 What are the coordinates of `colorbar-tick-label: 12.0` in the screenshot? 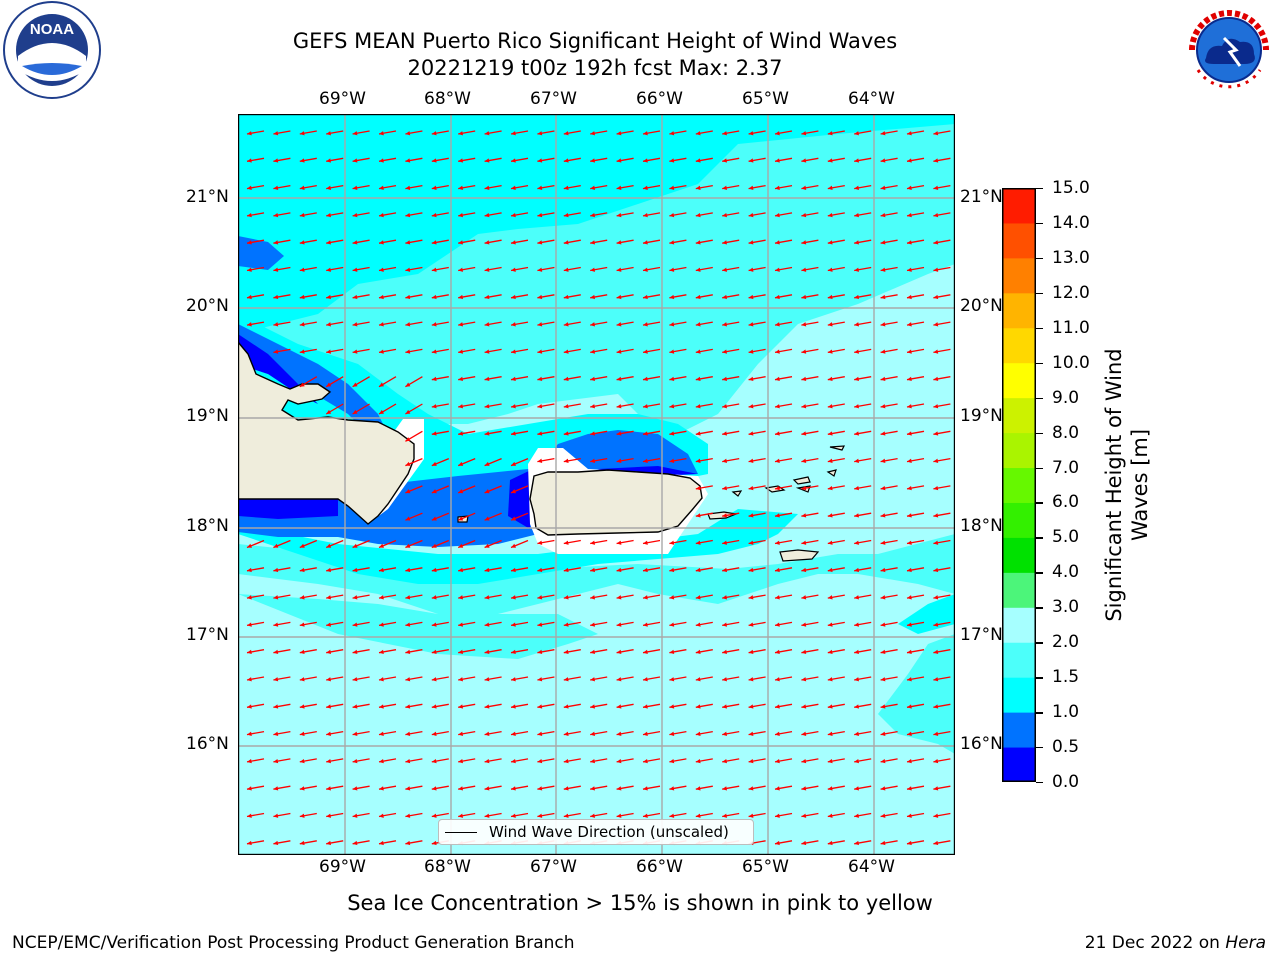 It's located at (1071, 292).